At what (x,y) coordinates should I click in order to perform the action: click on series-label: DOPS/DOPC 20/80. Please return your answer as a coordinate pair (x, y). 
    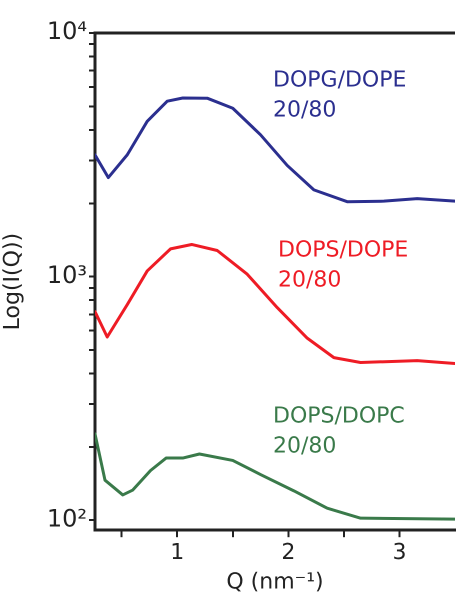
    Looking at the image, I should click on (339, 431).